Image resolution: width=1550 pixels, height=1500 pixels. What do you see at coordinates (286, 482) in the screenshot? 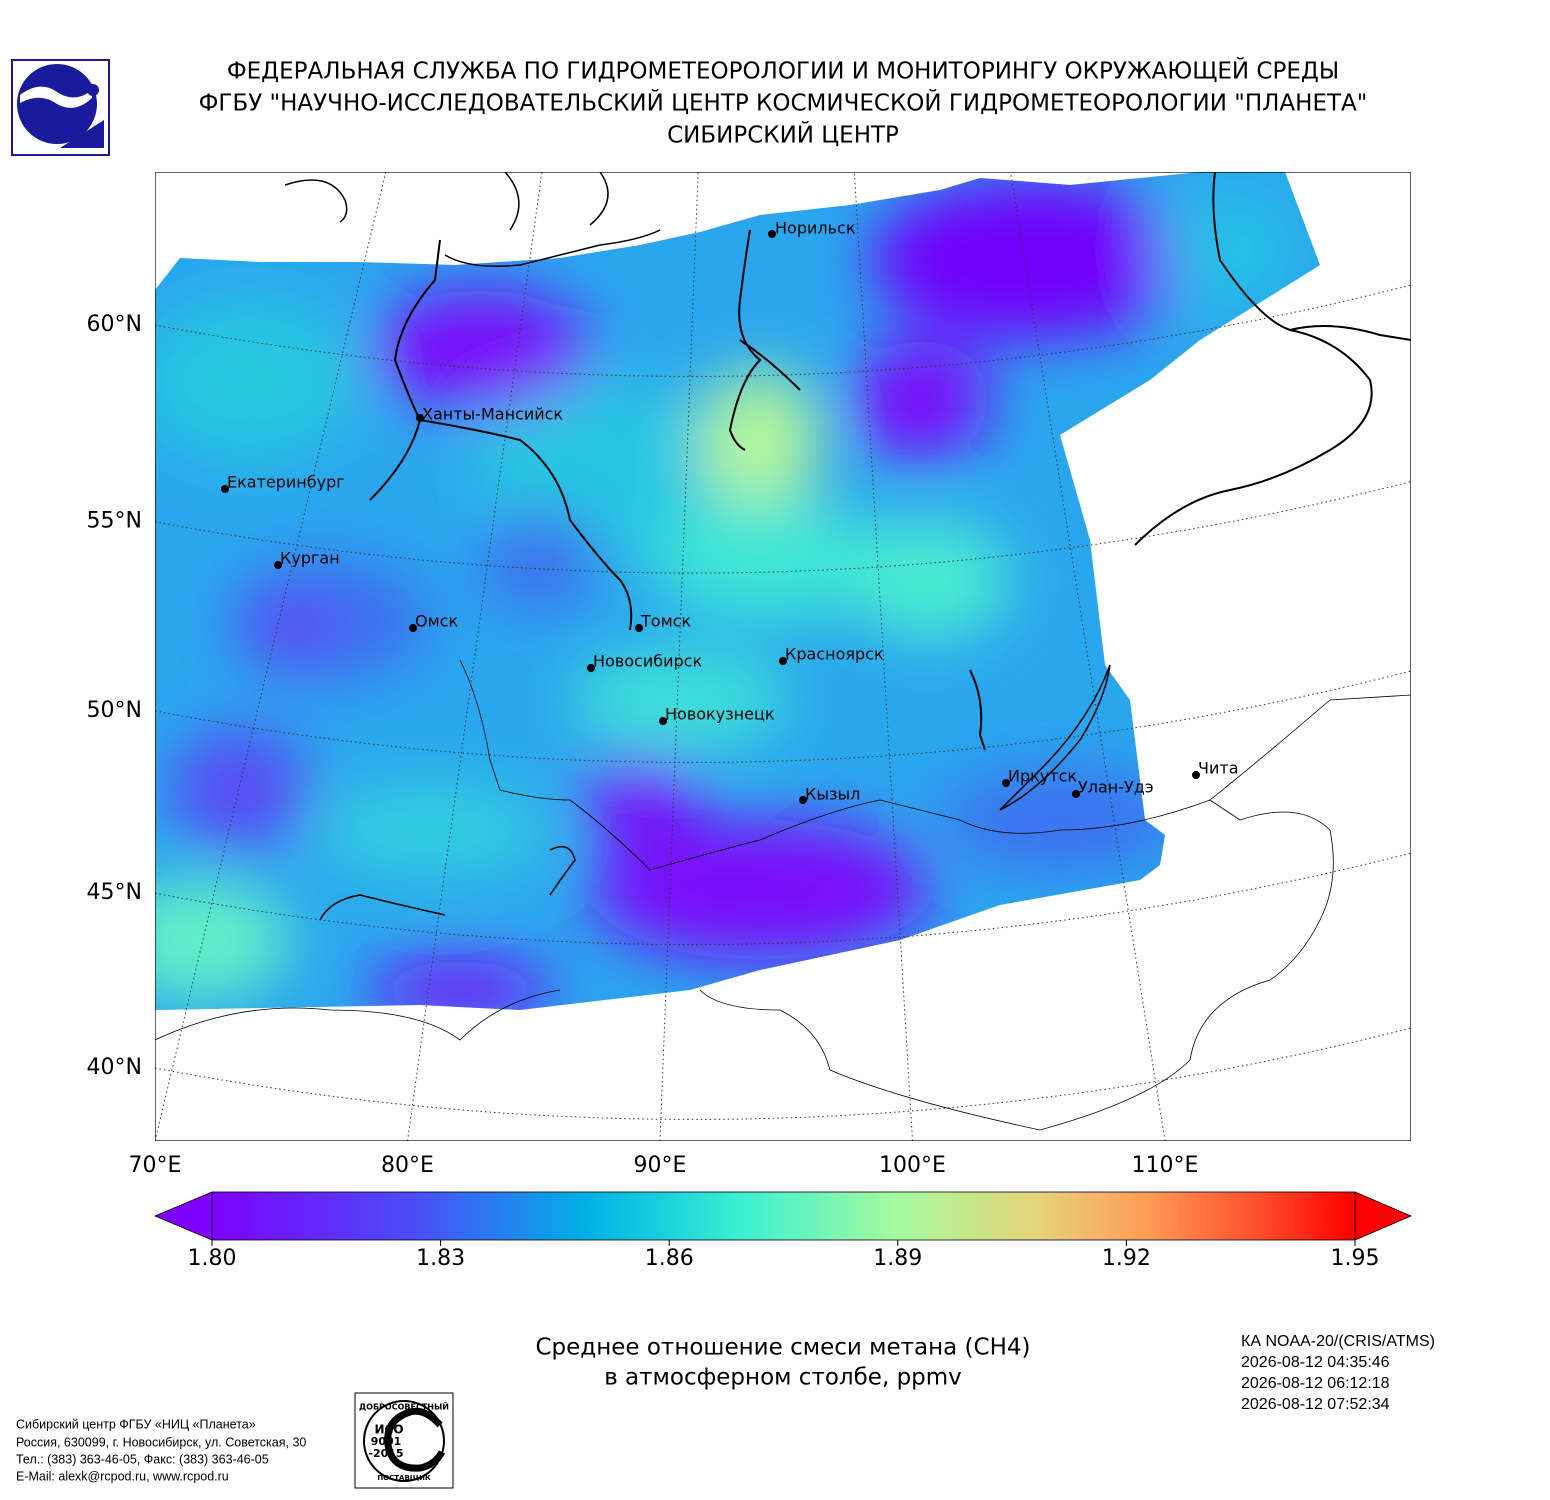
I see `city-label: Екатеринбург` at bounding box center [286, 482].